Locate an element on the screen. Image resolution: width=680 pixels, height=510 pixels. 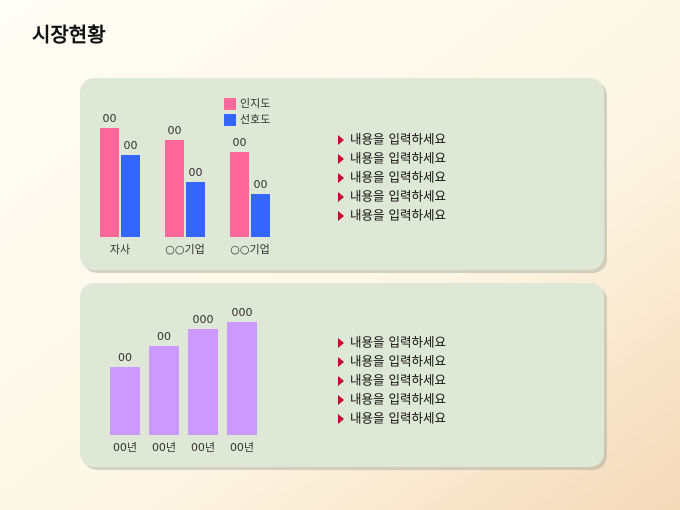
legend-label: 인지도 is located at coordinates (255, 103).